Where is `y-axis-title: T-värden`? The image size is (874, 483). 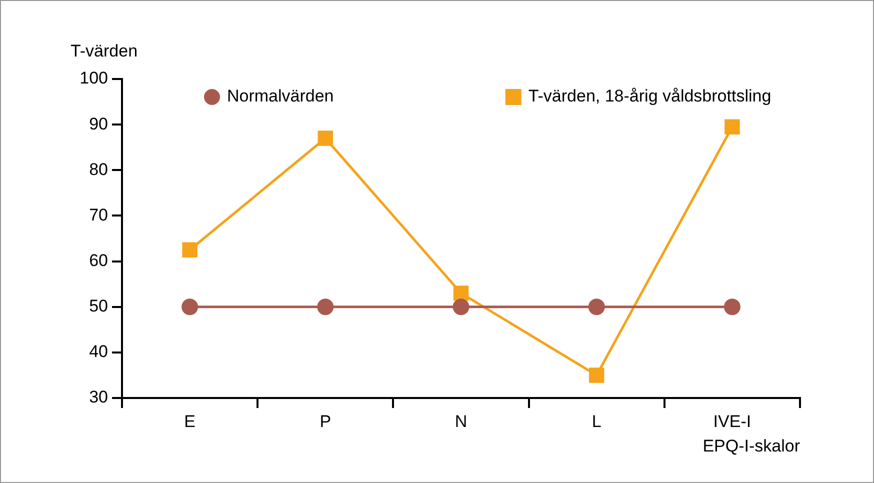 y-axis-title: T-värden is located at coordinates (104, 51).